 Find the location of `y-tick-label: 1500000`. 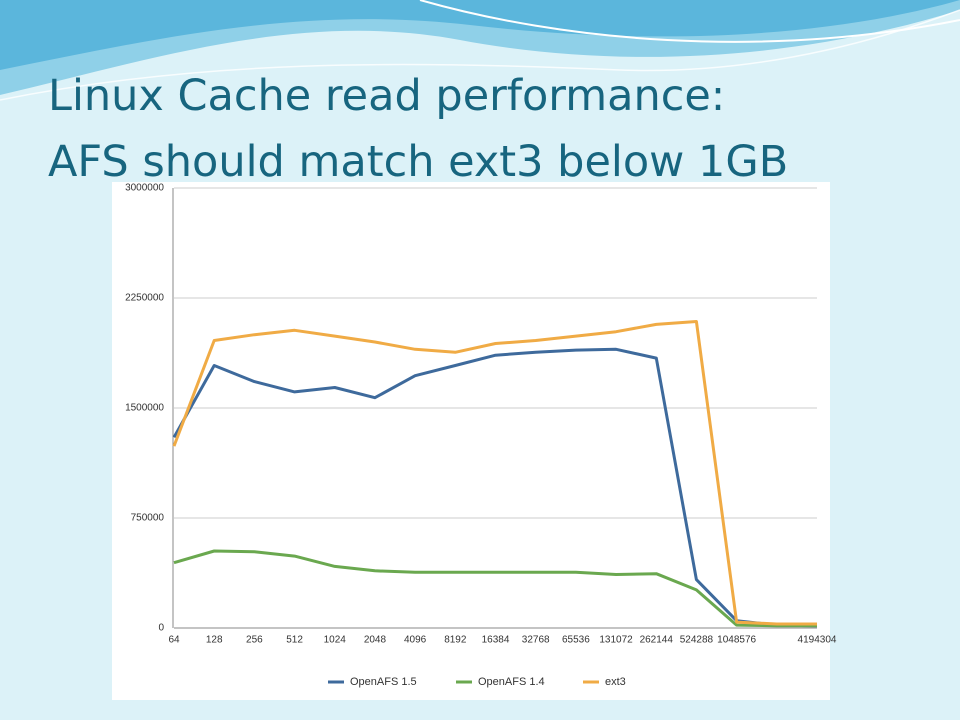

y-tick-label: 1500000 is located at coordinates (144, 408).